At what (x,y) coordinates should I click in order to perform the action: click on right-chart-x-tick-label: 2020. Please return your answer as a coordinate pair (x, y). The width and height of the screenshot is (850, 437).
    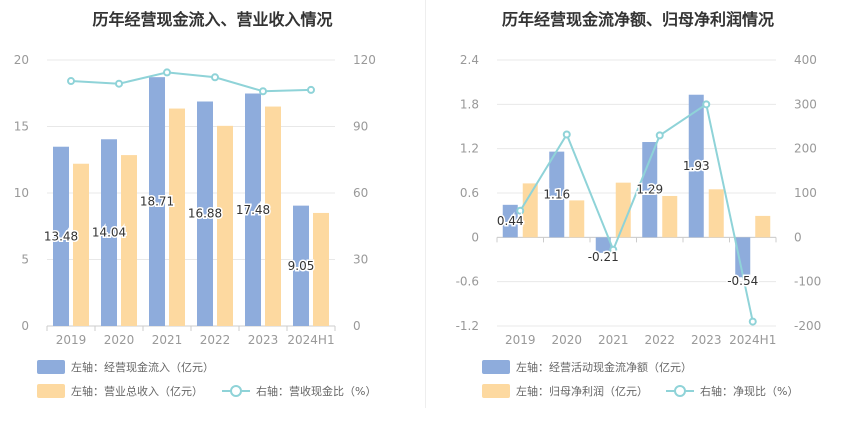
    Looking at the image, I should click on (566, 340).